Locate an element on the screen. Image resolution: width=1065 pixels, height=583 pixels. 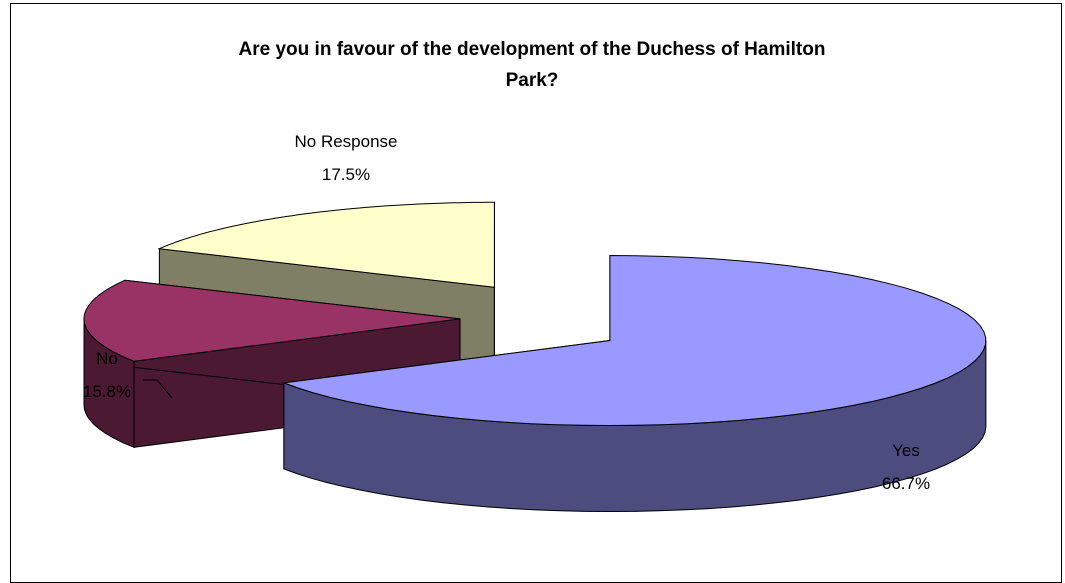
slice-label-noresponse-name: No Response is located at coordinates (345, 141).